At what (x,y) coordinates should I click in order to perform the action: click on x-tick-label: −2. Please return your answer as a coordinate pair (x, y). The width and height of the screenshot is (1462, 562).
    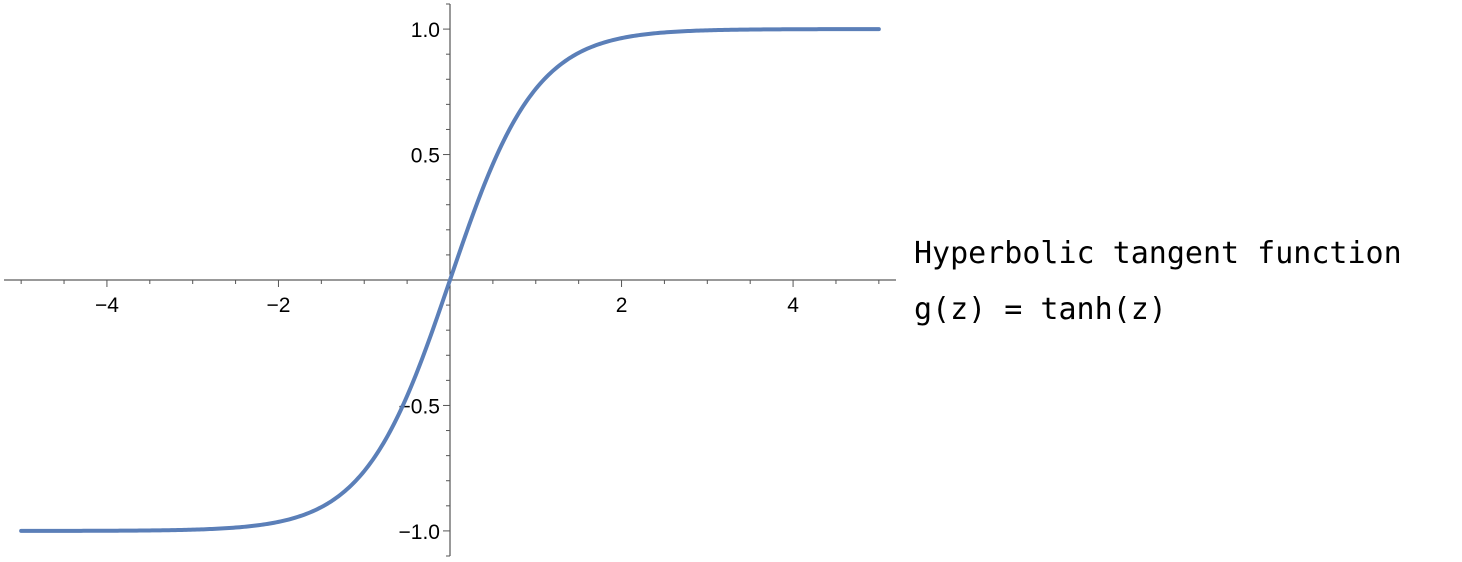
    Looking at the image, I should click on (278, 305).